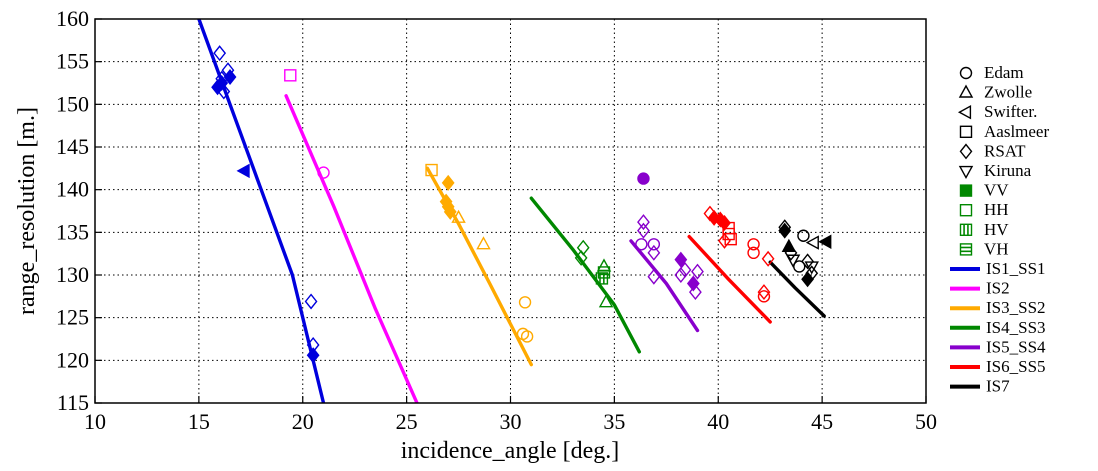  I want to click on legend-label-rsat: RSAT, so click(1005, 150).